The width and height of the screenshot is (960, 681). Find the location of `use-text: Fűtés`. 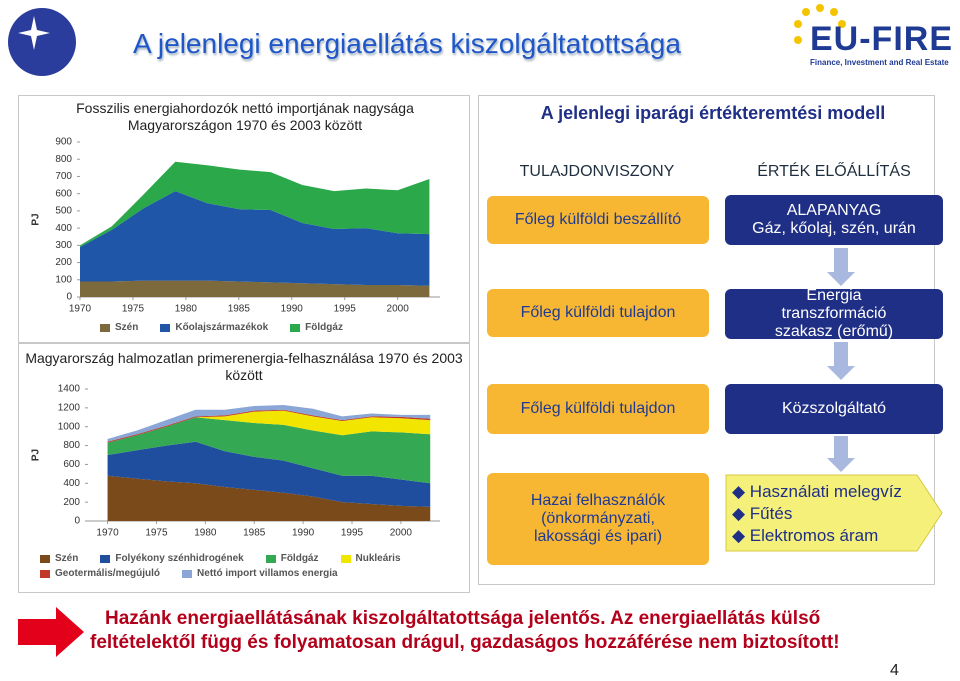

use-text: Fűtés is located at coordinates (771, 513).